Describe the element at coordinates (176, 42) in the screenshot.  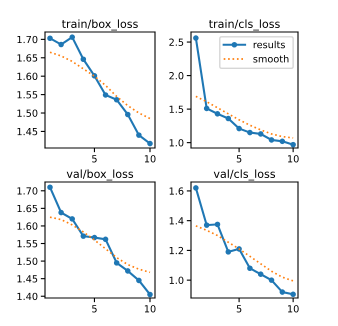
I see `y-tick-label: 2.5` at that location.